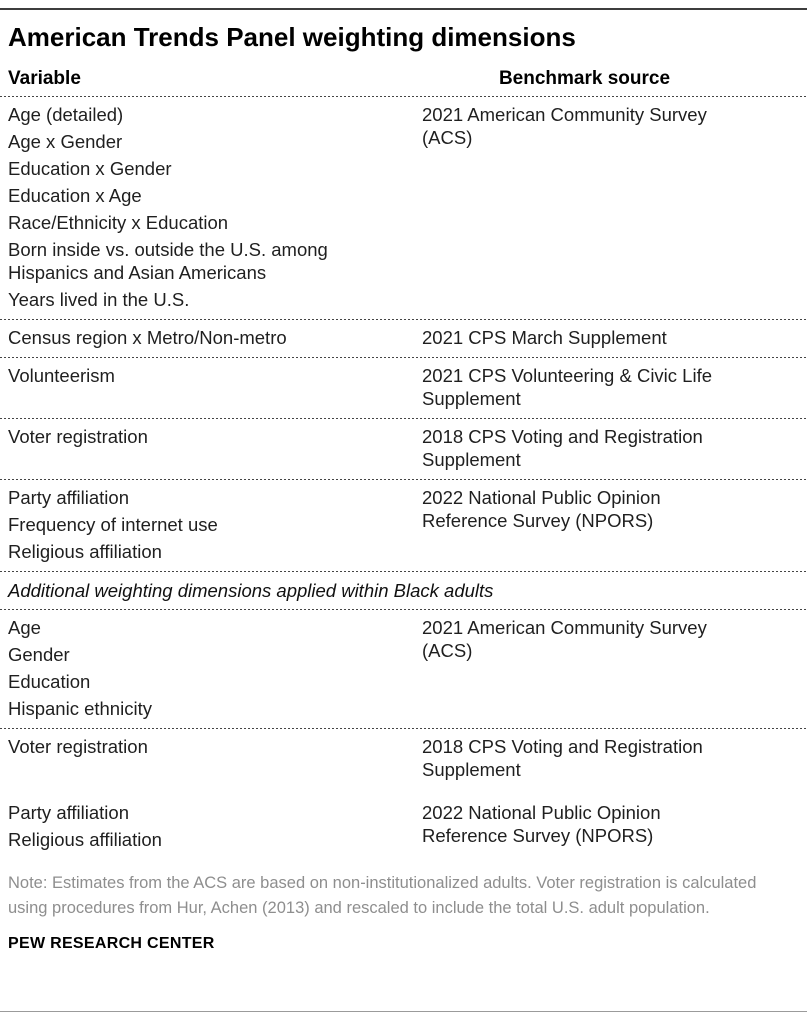  I want to click on variable-item: Education x Gender, so click(90, 168).